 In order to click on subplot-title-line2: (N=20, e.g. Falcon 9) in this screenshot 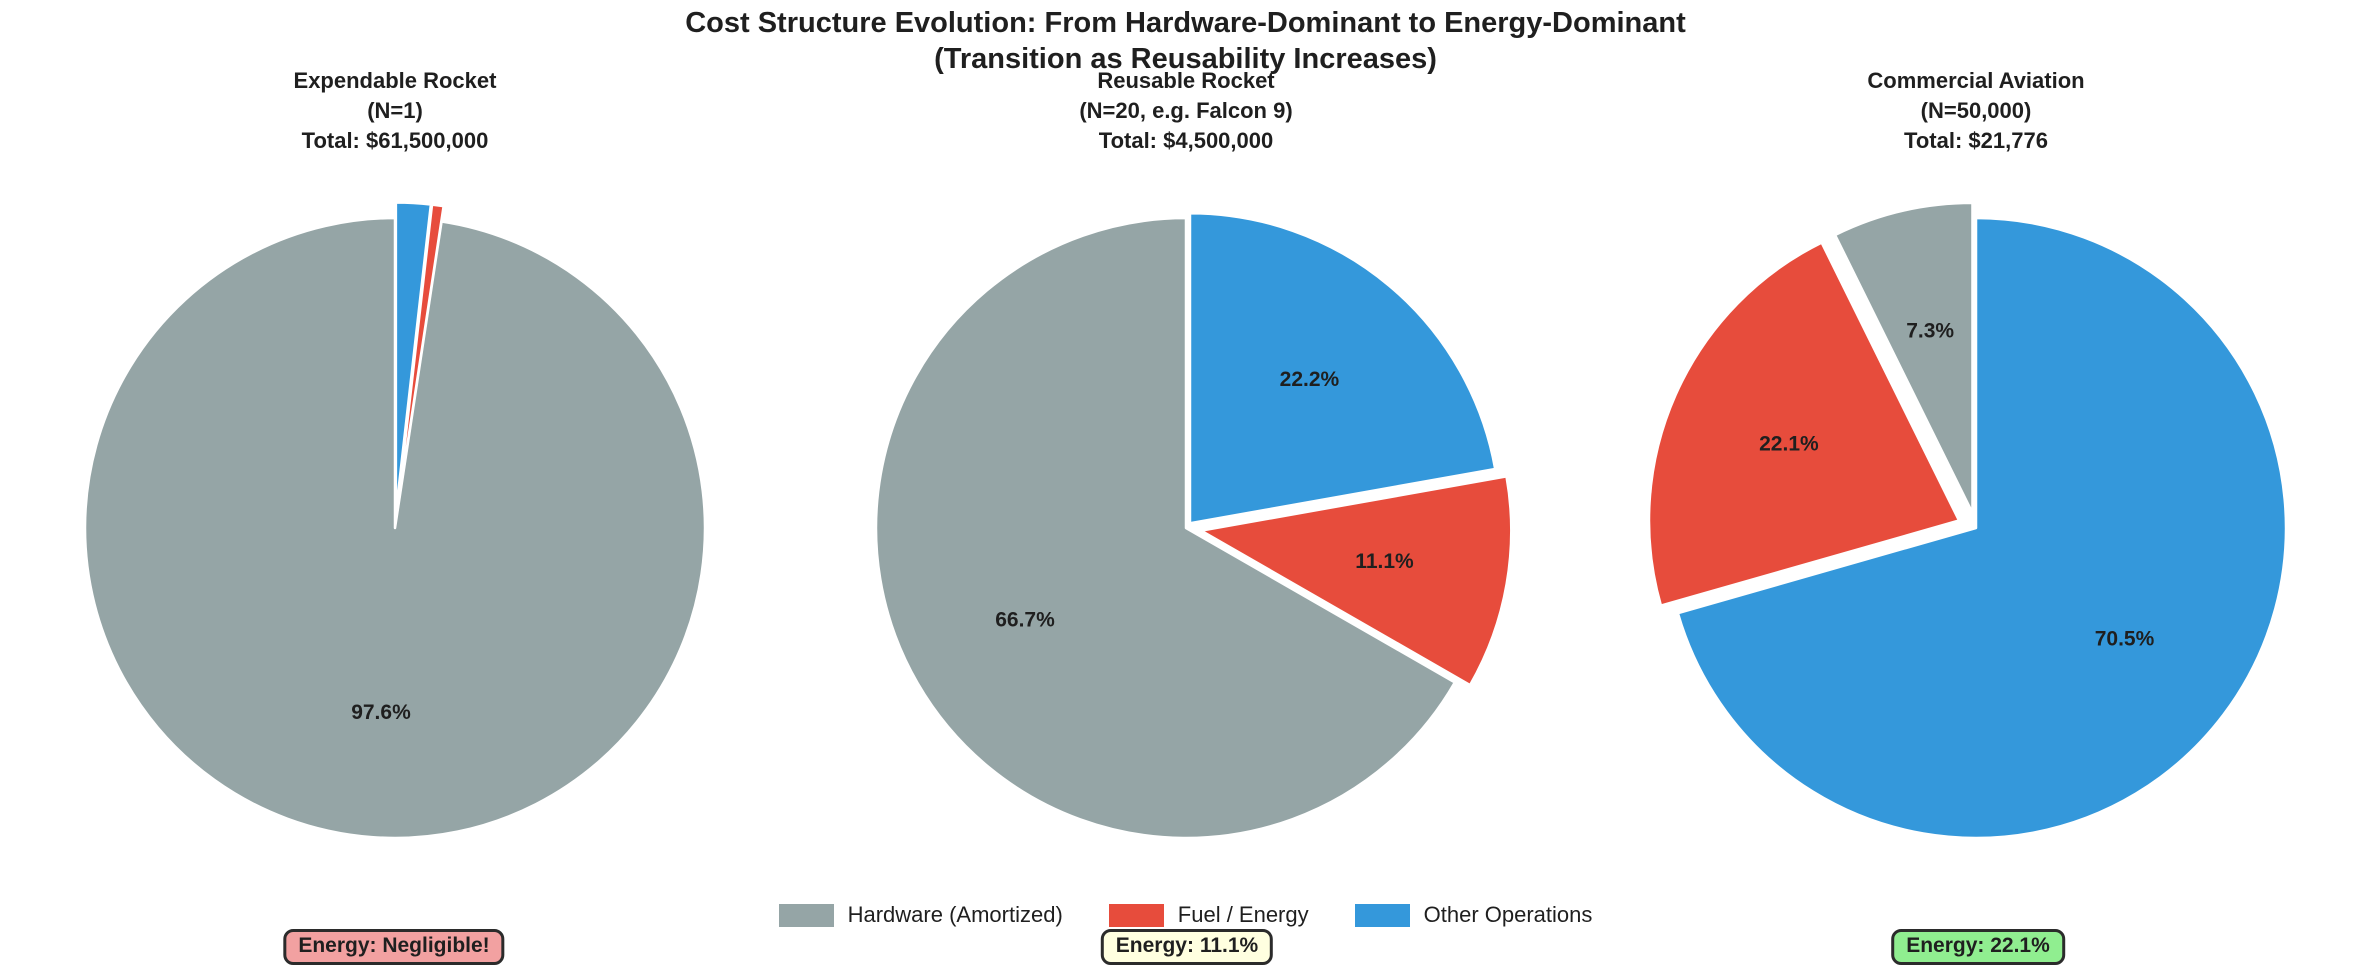, I will do `click(1186, 110)`.